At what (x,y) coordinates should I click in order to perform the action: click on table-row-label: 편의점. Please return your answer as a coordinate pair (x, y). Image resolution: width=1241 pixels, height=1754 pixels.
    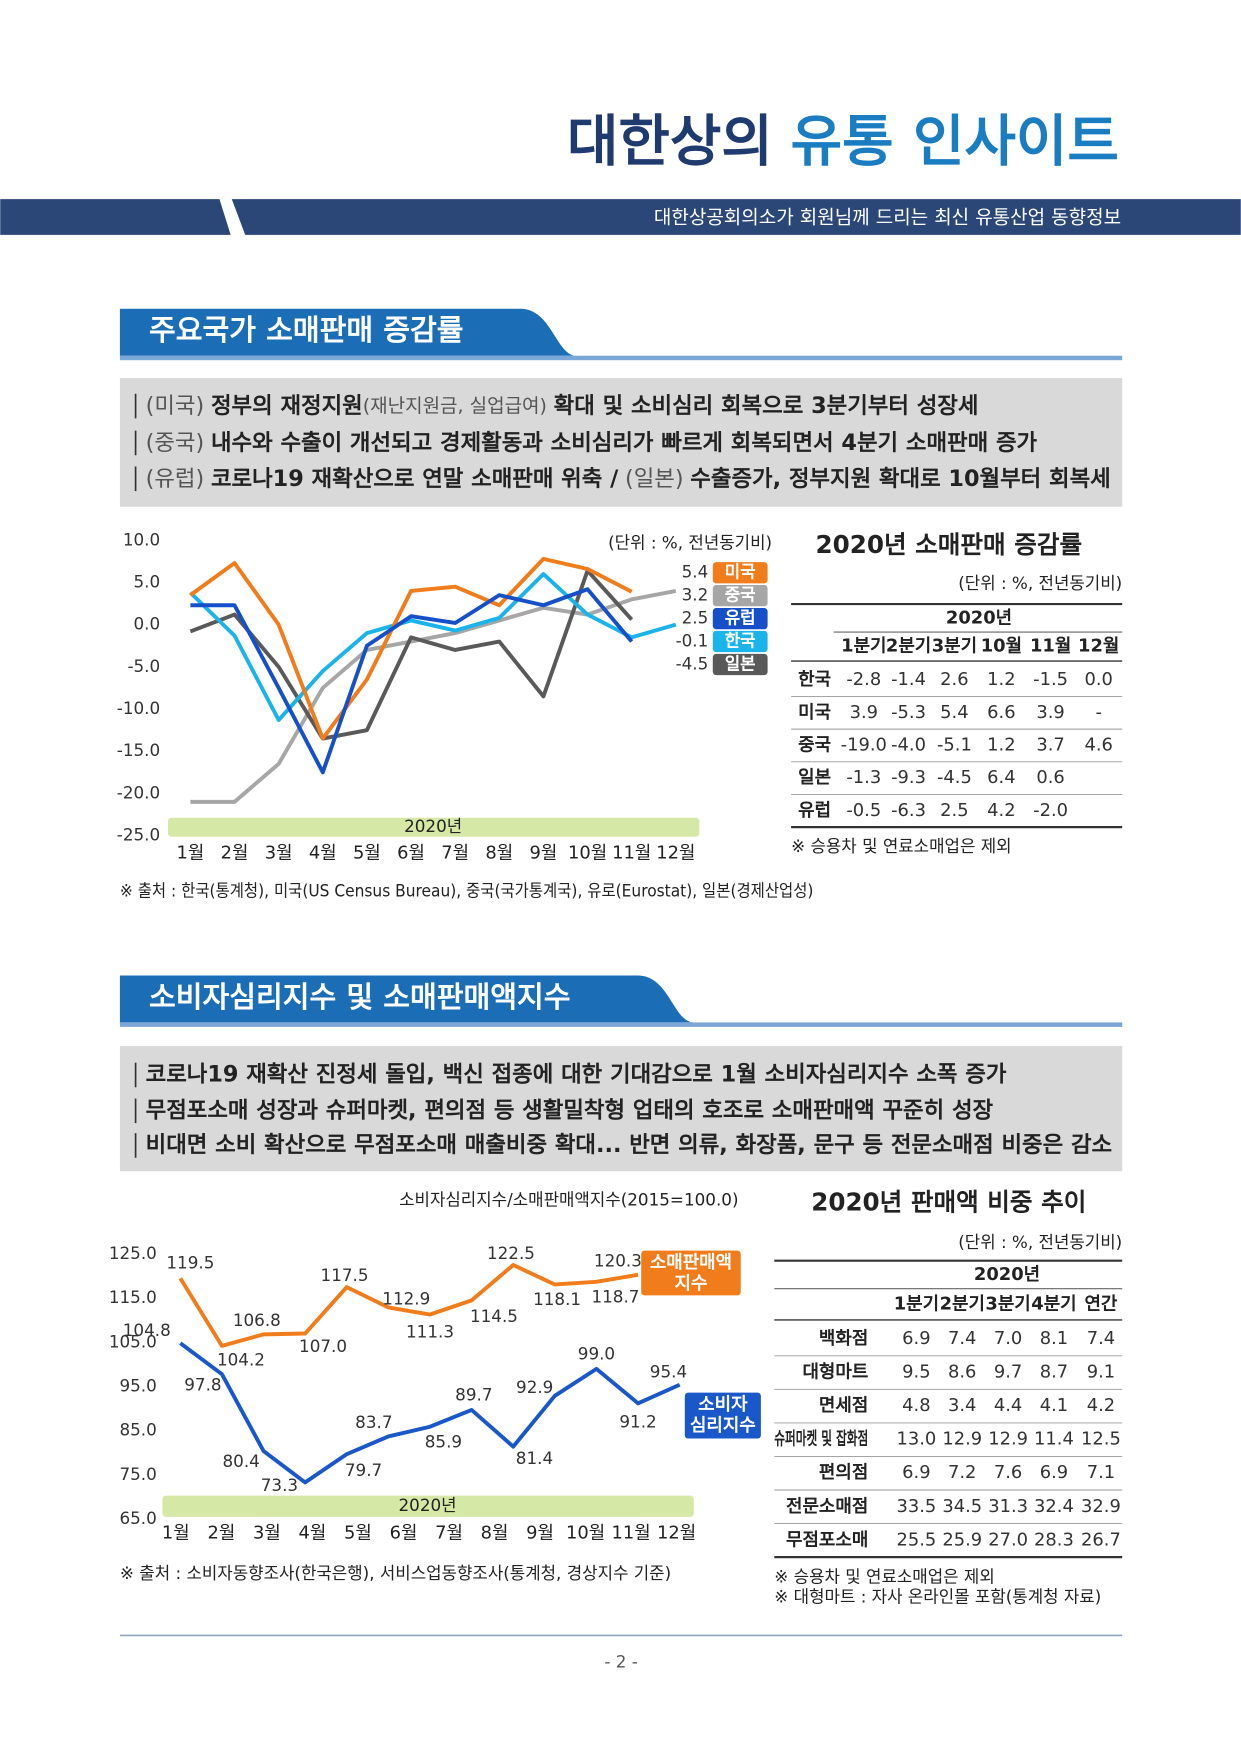
    Looking at the image, I should click on (843, 1472).